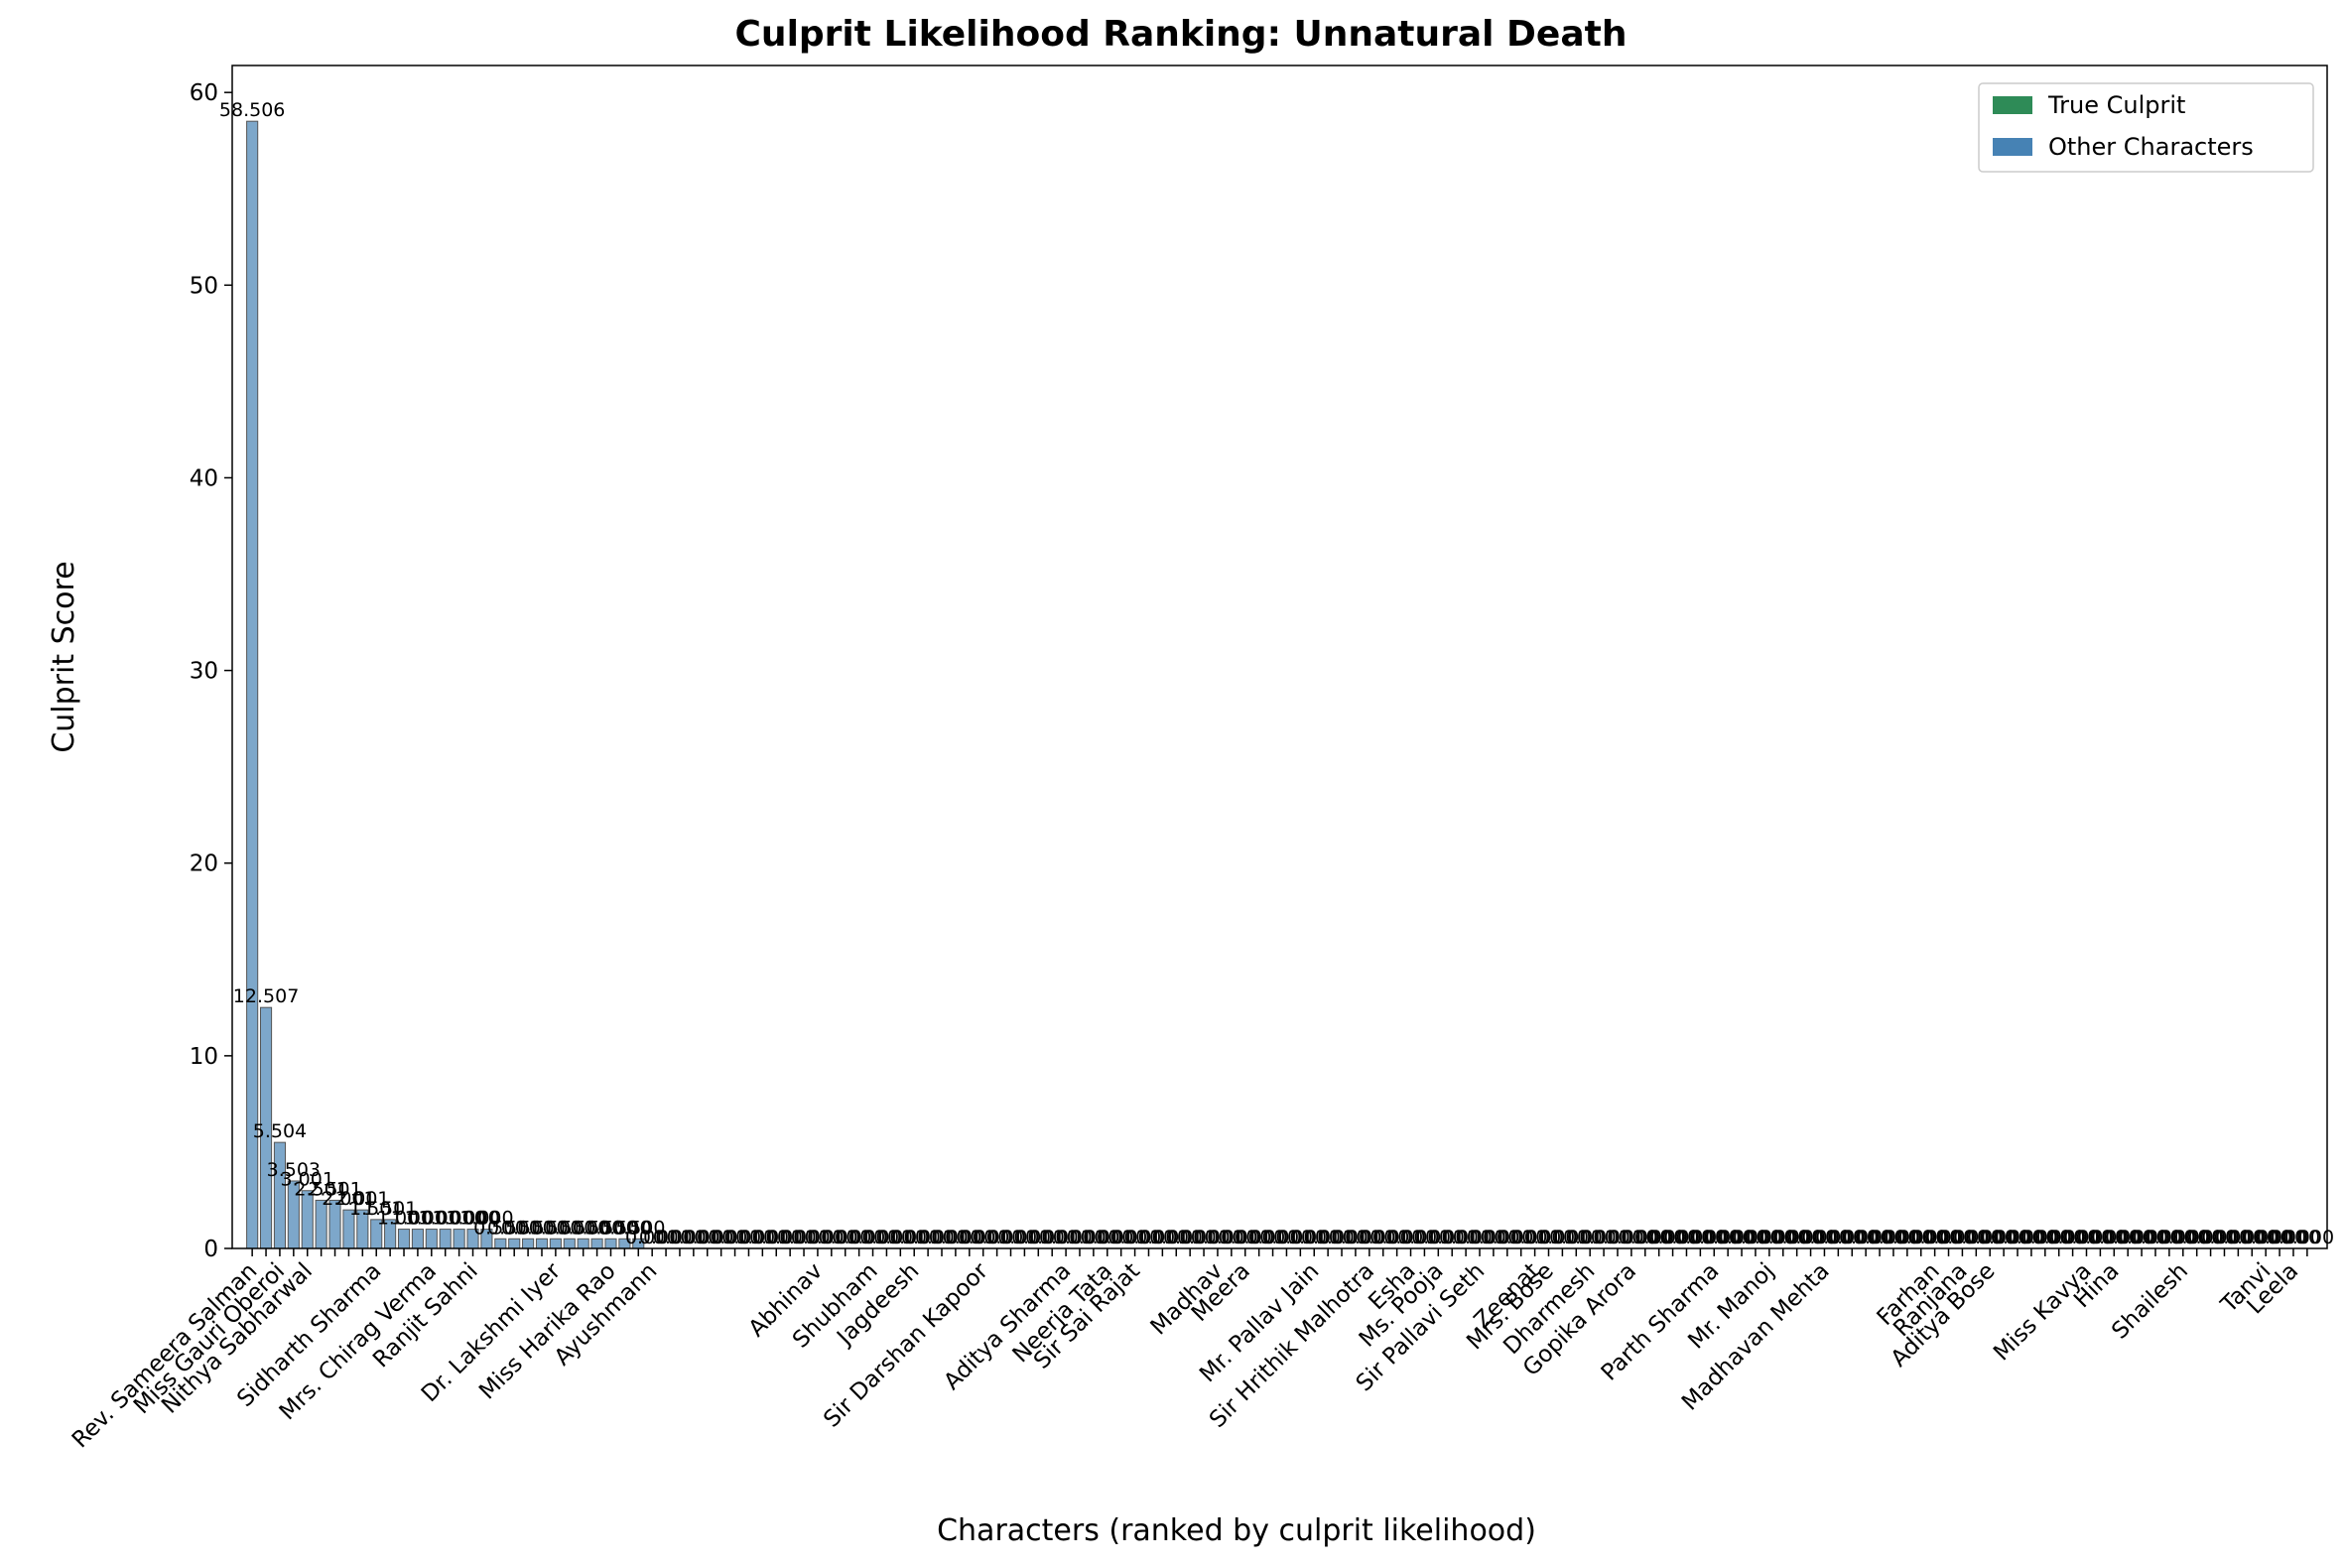 The width and height of the screenshot is (2346, 1568). I want to click on data-label: 12.507, so click(266, 996).